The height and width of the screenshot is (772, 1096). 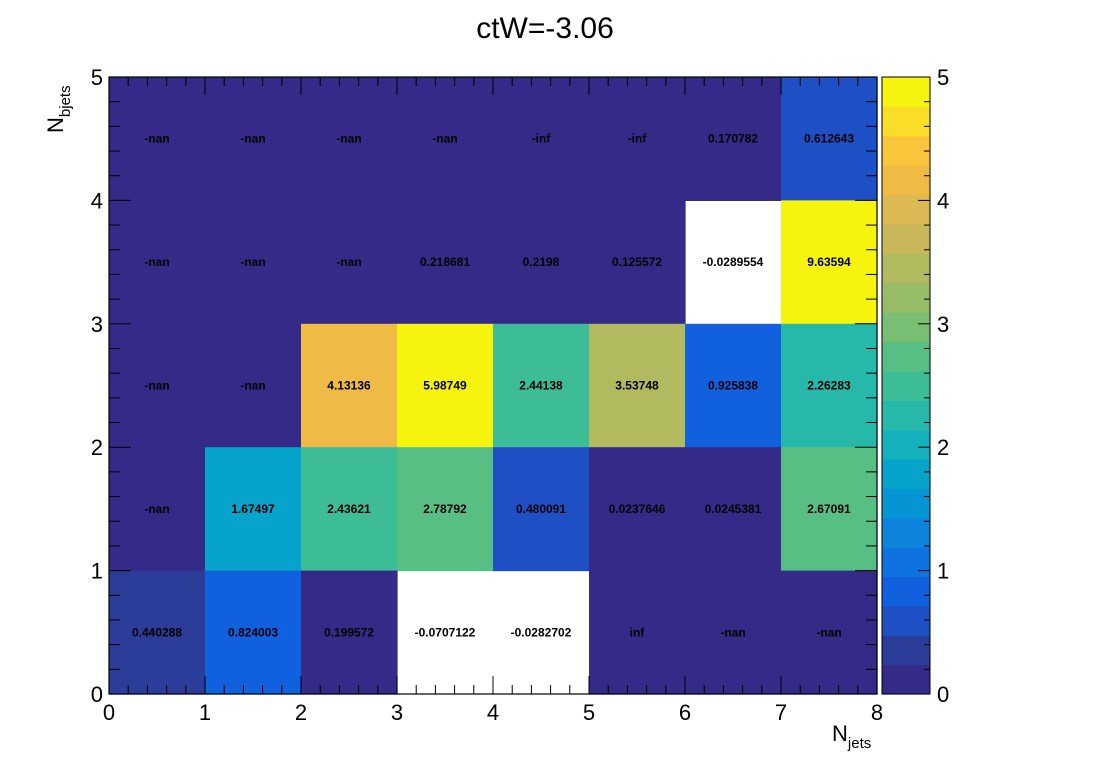 I want to click on cell-value-label: 0.480091, so click(x=541, y=509).